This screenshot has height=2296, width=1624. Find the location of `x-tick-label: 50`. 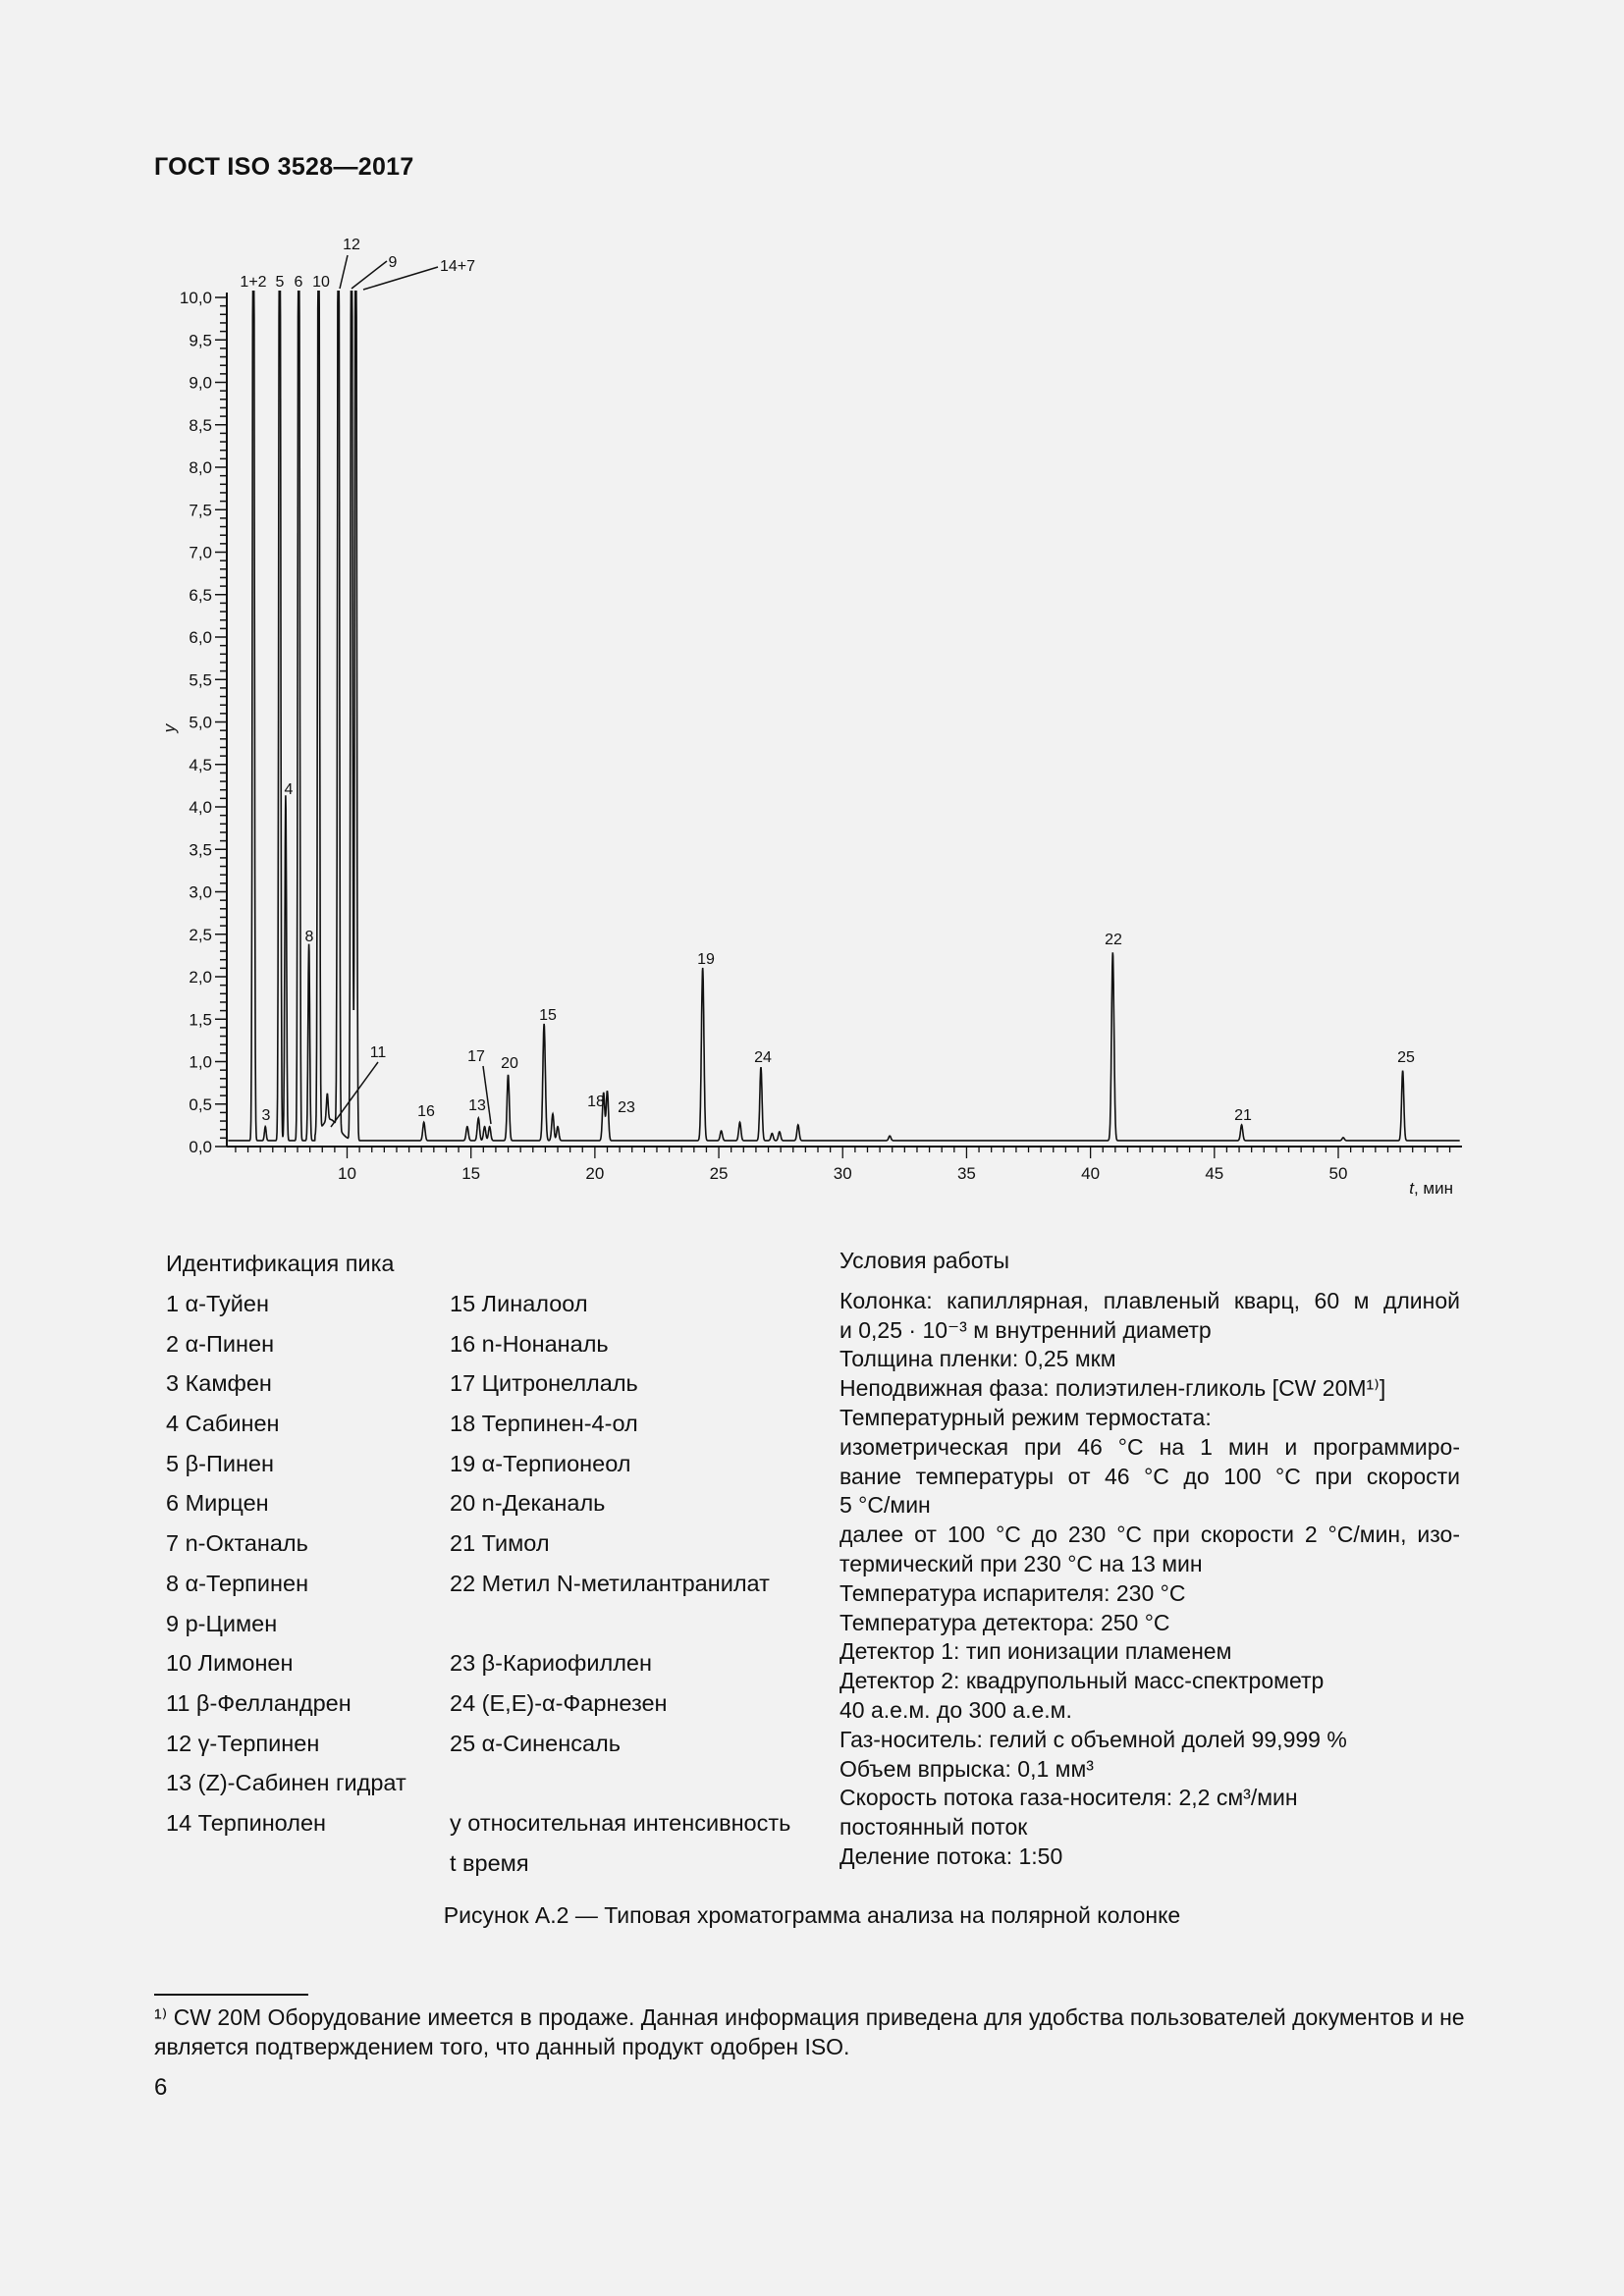

x-tick-label: 50 is located at coordinates (1338, 1173).